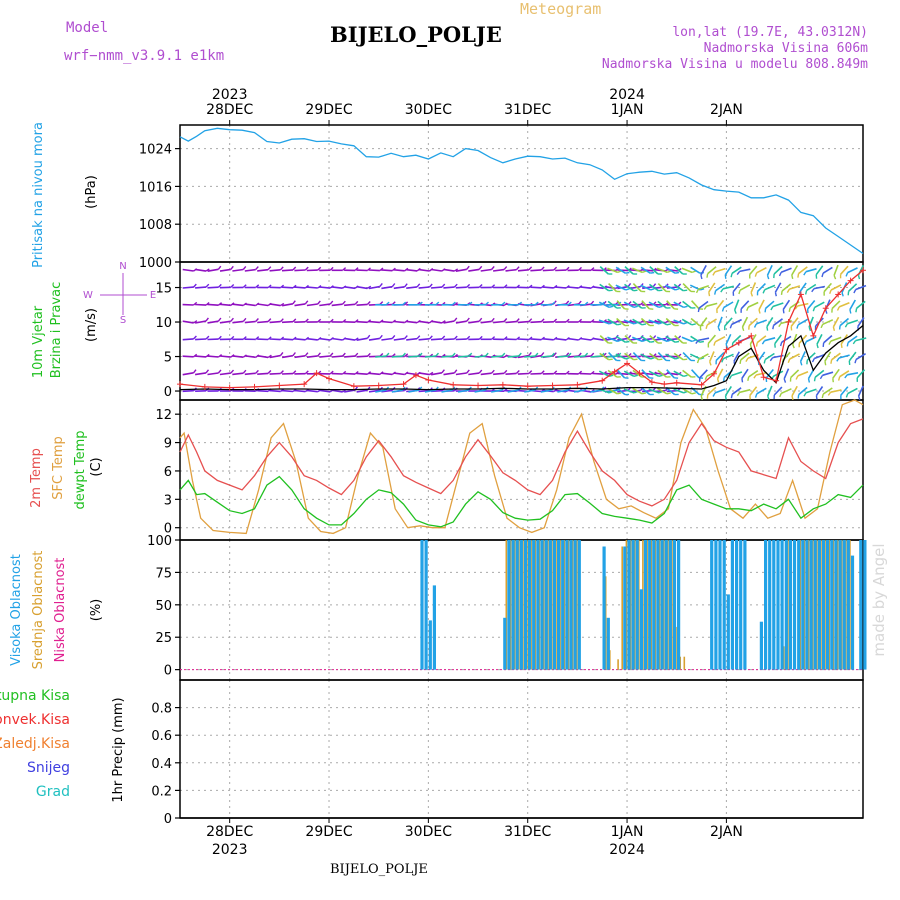 The width and height of the screenshot is (900, 900). I want to click on y-tick-label: 12, so click(163, 415).